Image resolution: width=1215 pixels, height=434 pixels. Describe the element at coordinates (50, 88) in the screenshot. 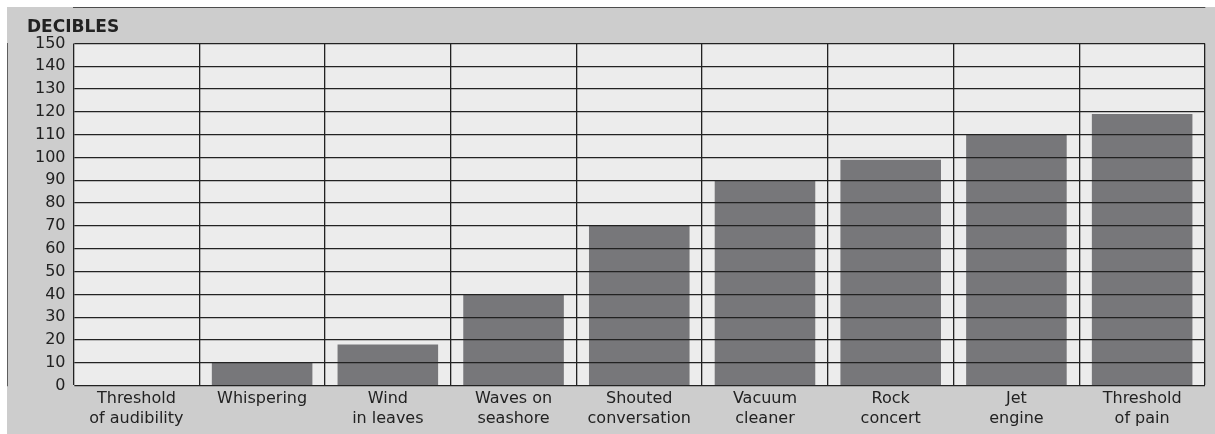

I see `y-tick-label: 130` at that location.